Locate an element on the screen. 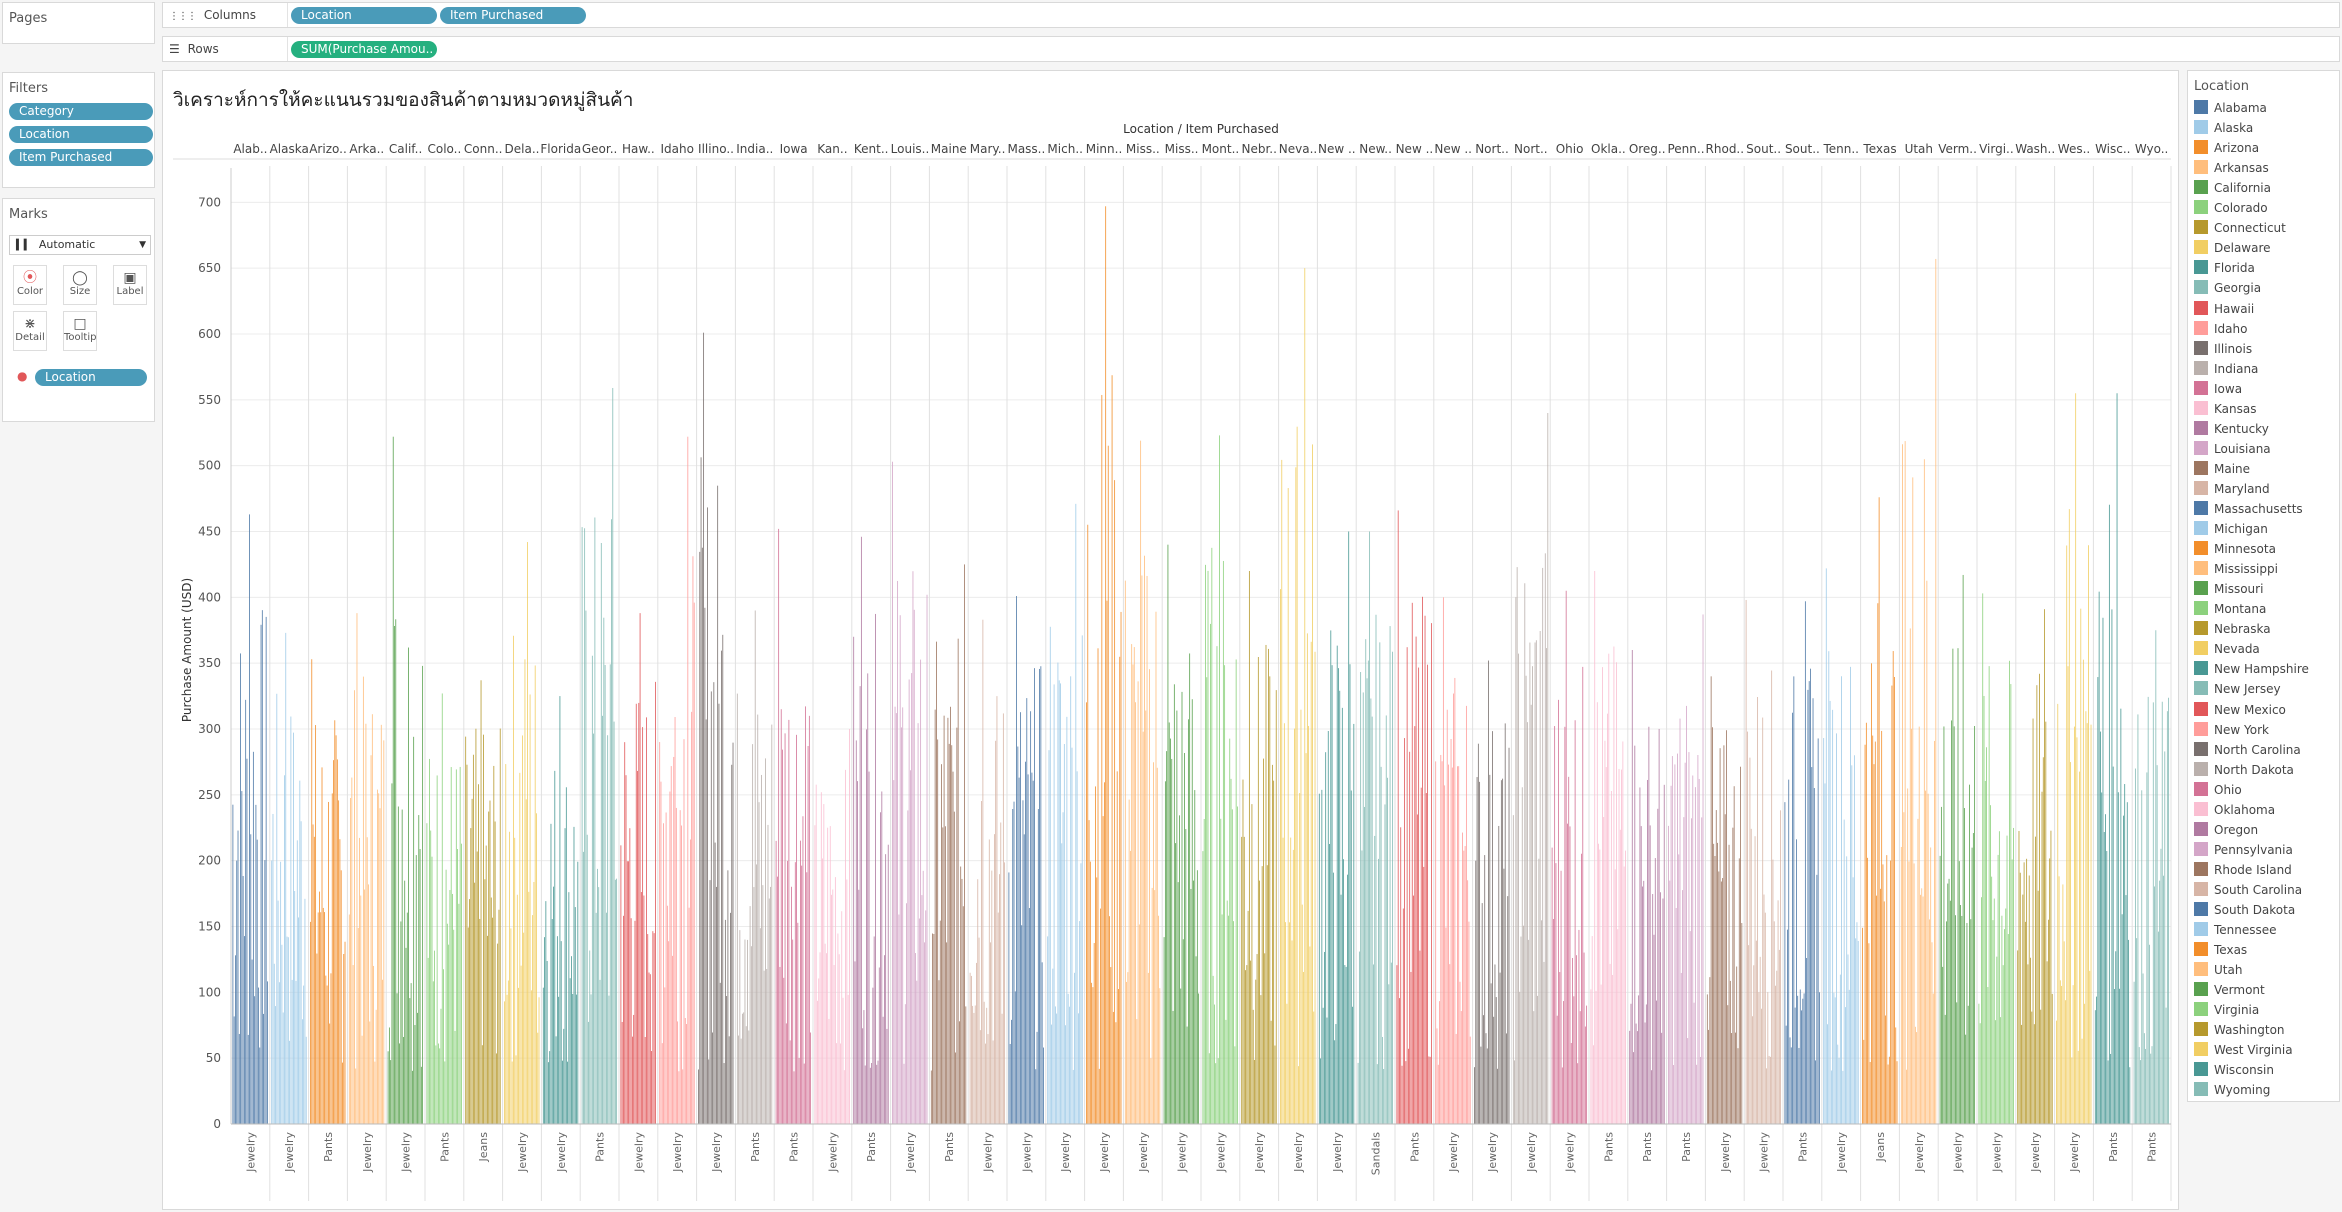  legend-item: Utah is located at coordinates (2218, 970).